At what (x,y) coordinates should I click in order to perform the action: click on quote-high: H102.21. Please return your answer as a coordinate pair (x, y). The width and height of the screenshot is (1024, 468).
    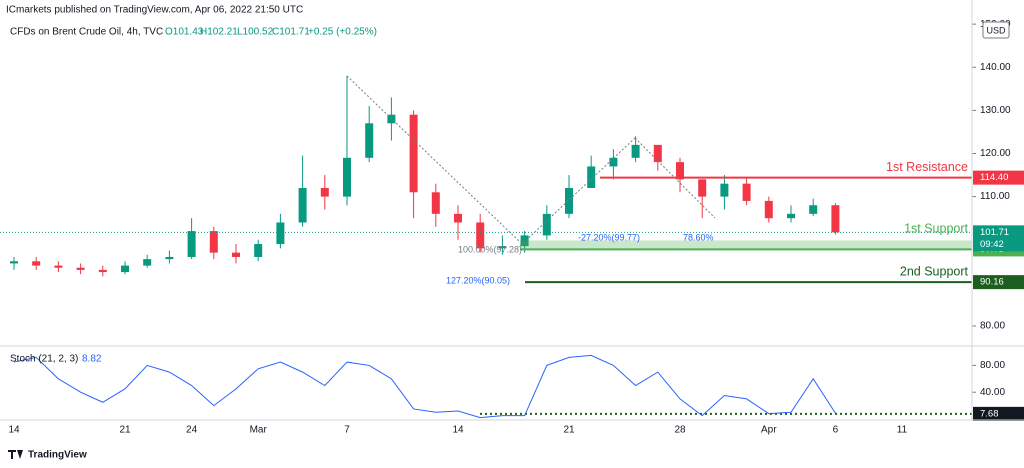
    Looking at the image, I should click on (219, 32).